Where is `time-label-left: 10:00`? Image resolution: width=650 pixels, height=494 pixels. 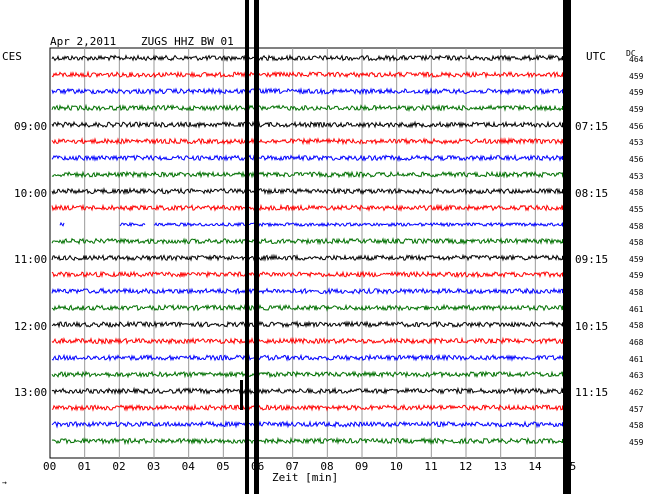
time-label-left: 10:00 is located at coordinates (31, 193).